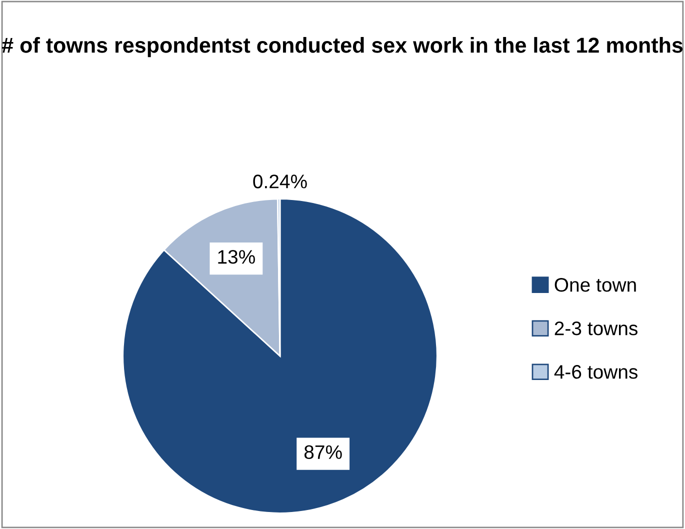 The width and height of the screenshot is (685, 529). Describe the element at coordinates (236, 257) in the screenshot. I see `data-label: 13%` at that location.